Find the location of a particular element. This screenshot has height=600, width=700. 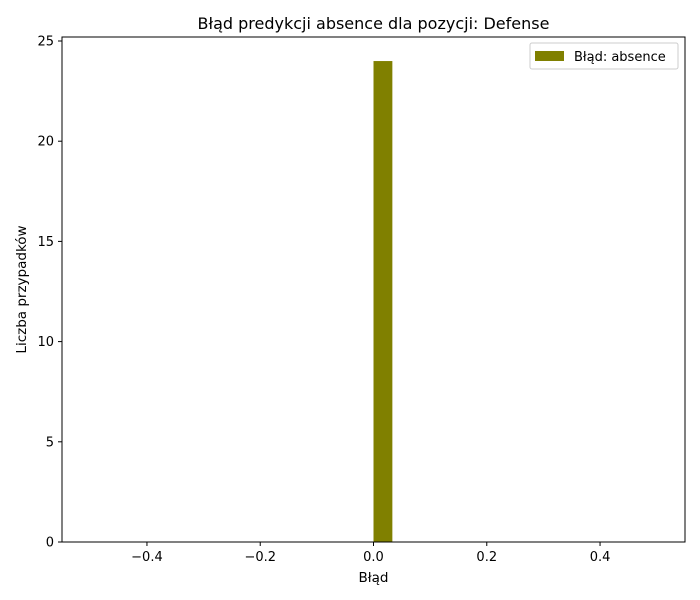

legend: Błąd: absence is located at coordinates (604, 56).